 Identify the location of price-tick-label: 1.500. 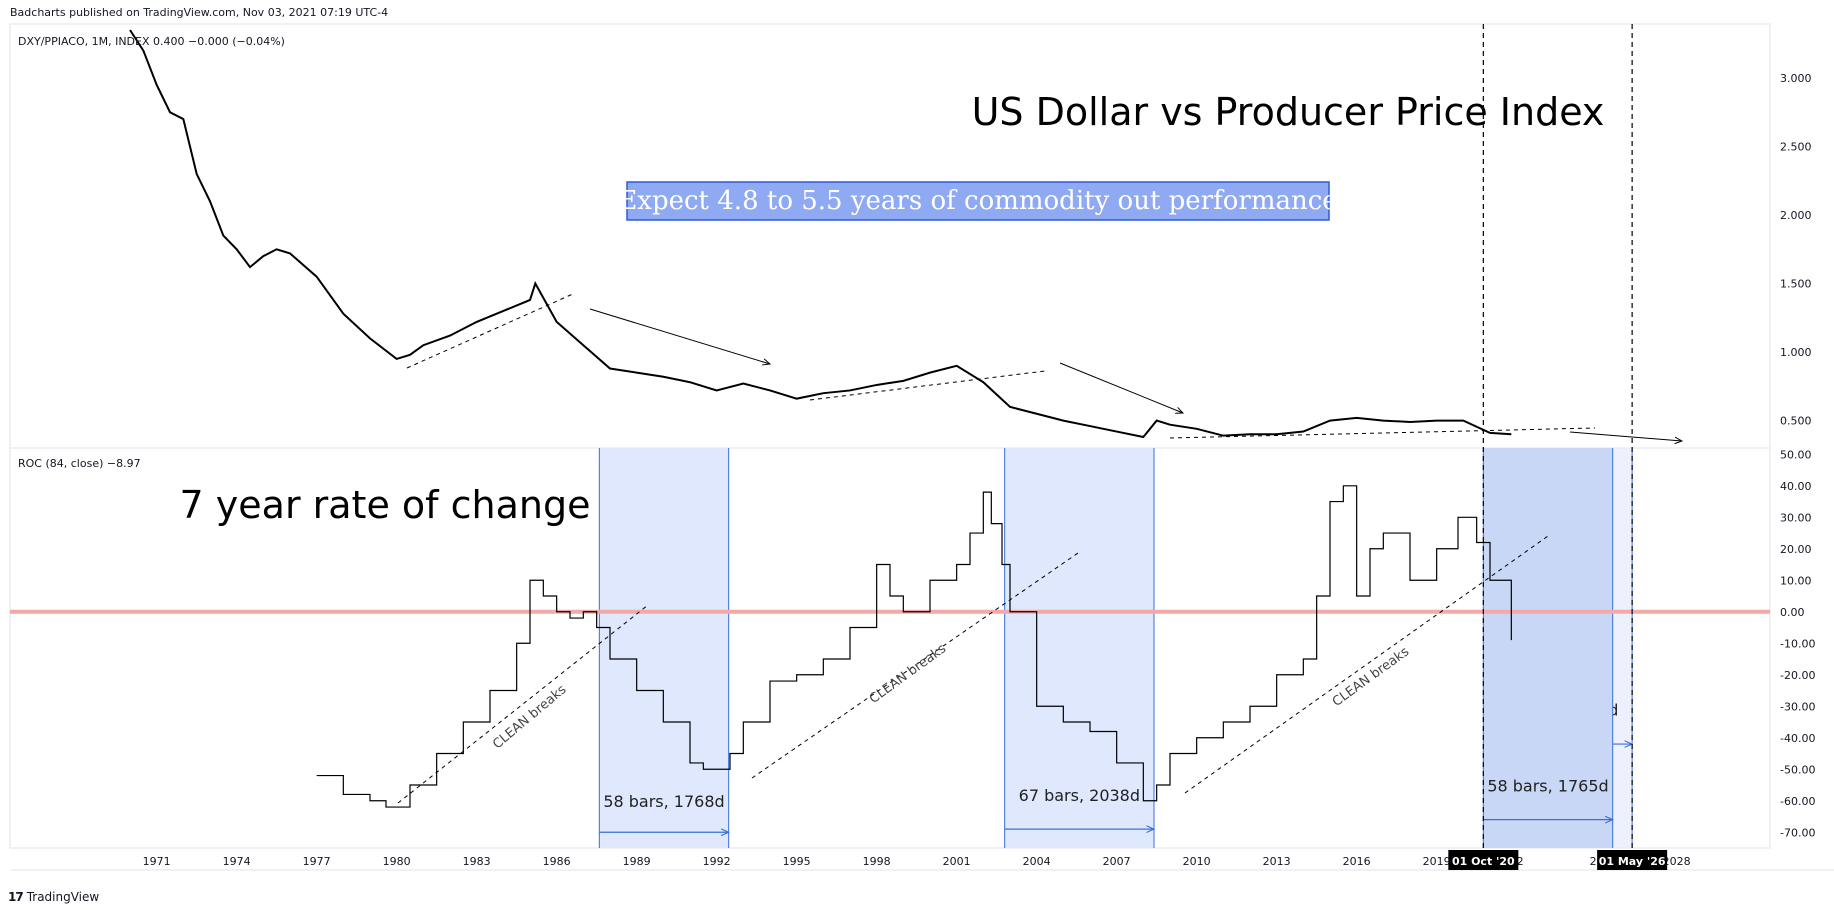
(1796, 284).